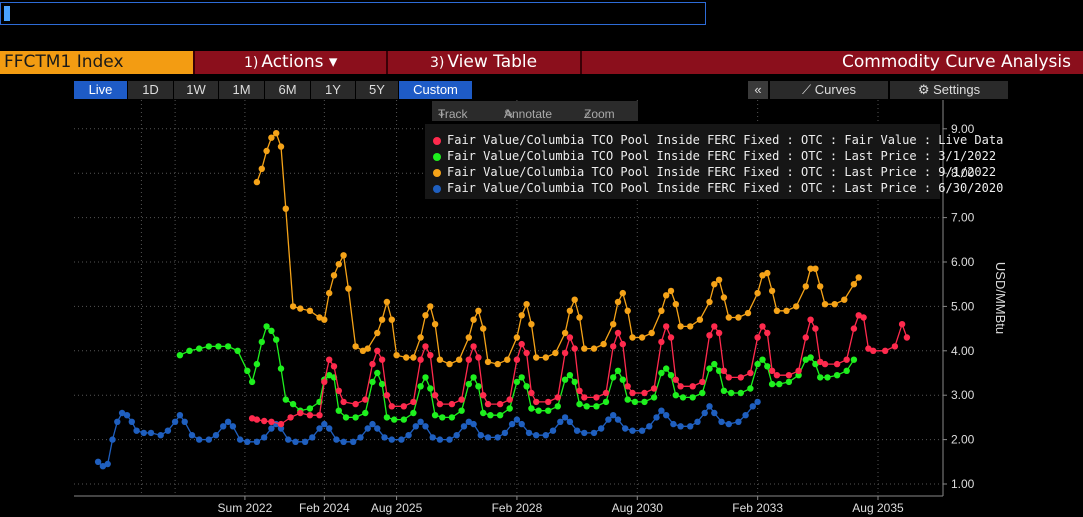  I want to click on command-line-input, so click(353, 13).